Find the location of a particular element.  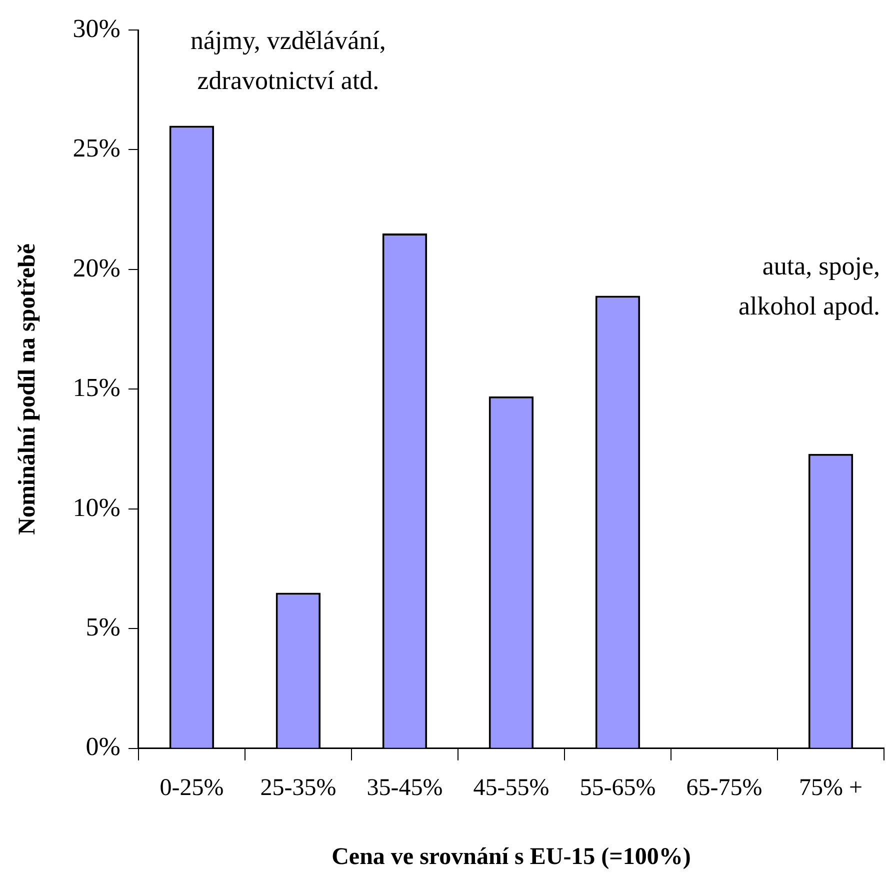

x-tick-label: 25-35% is located at coordinates (298, 788).